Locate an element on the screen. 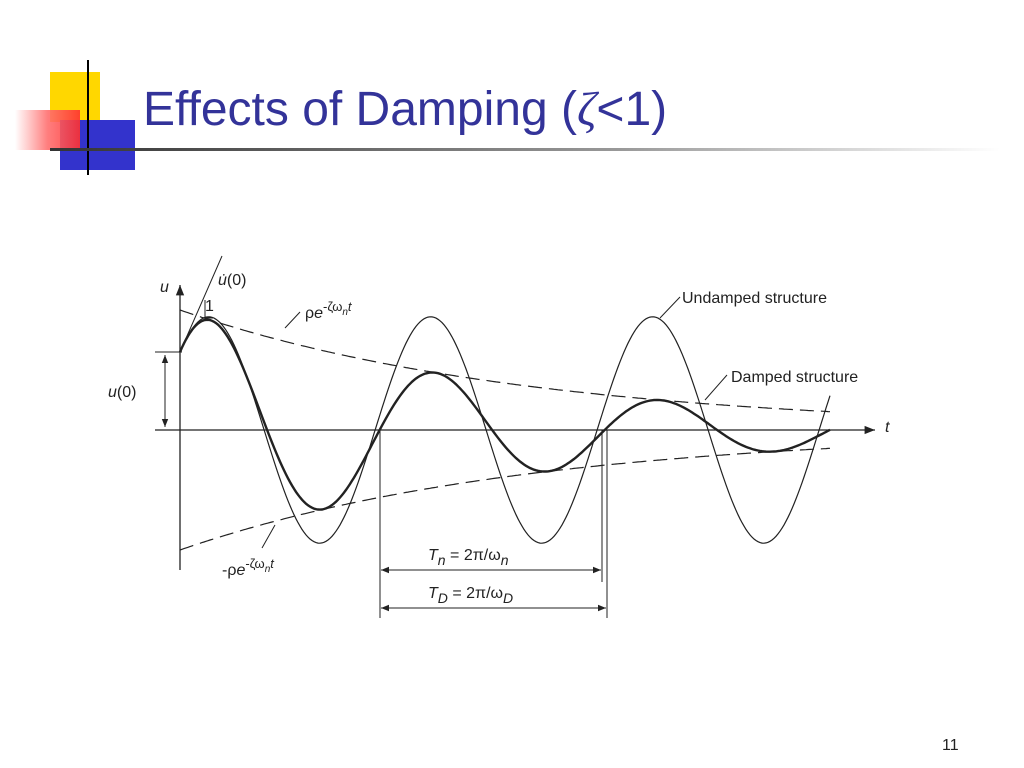  t-axis-label: t is located at coordinates (887, 427).